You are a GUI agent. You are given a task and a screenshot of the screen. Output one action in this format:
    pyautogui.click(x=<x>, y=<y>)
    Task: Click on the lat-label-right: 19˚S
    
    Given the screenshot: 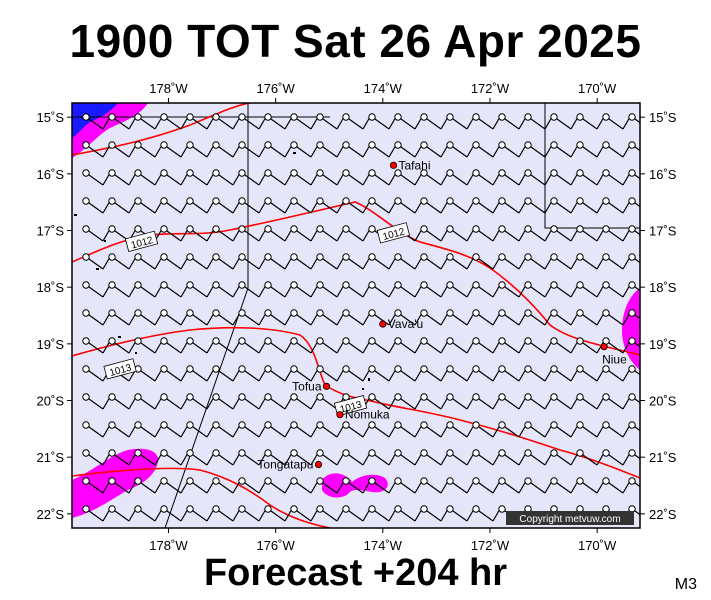 What is the action you would take?
    pyautogui.click(x=663, y=344)
    